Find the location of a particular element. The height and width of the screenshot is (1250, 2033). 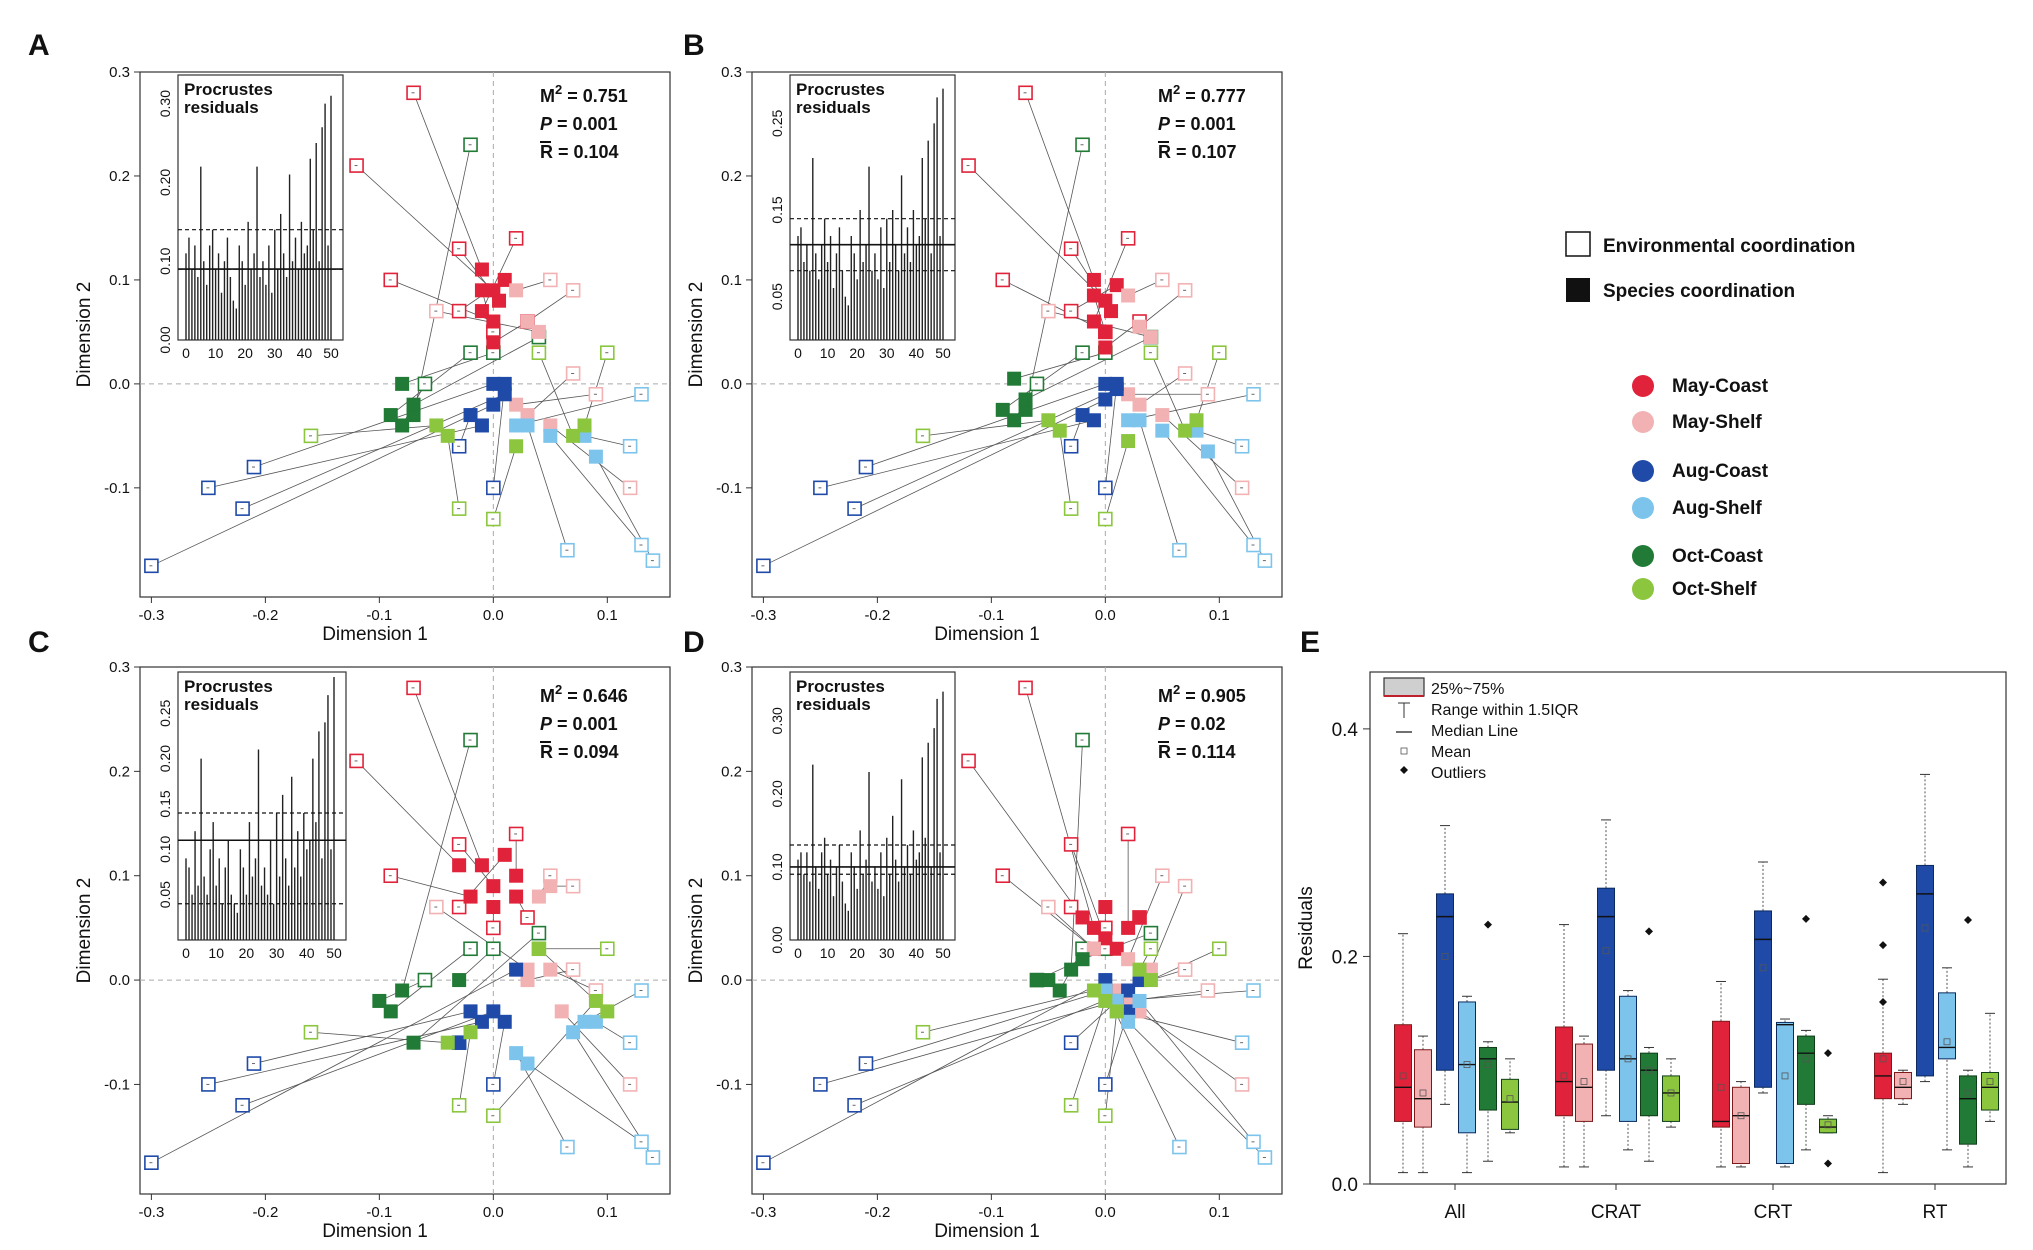

plot-frame is located at coordinates (405, 930).